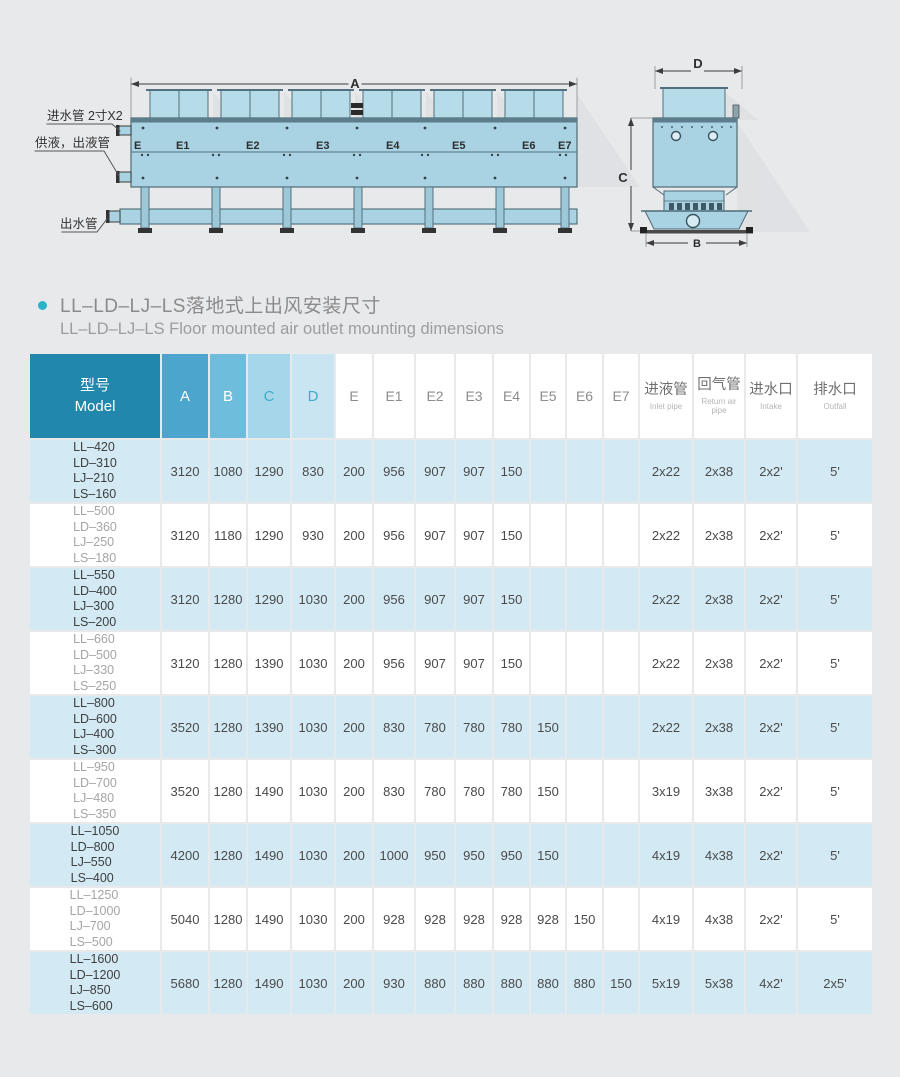  I want to click on value-cell: 5680, so click(185, 983).